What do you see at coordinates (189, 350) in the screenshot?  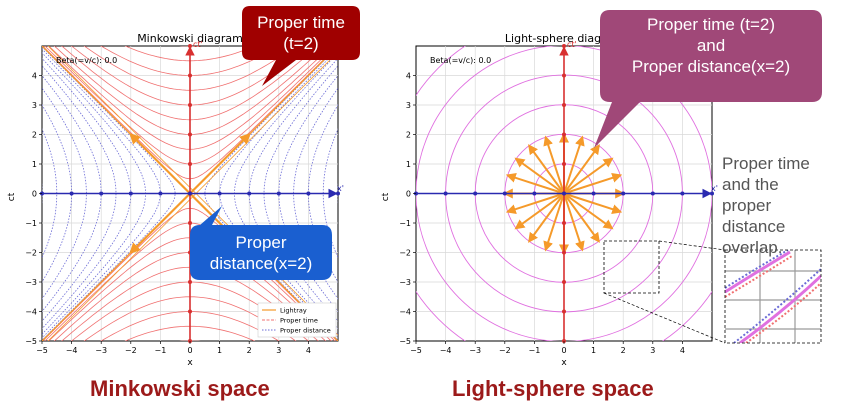 I see `minkowski-x-tick-label: 0` at bounding box center [189, 350].